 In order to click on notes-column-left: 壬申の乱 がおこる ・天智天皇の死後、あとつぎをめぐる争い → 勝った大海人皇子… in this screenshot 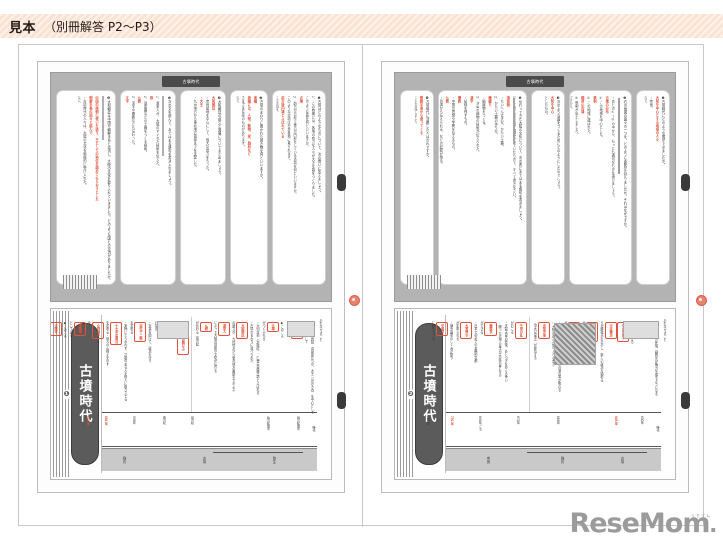, I will do `click(479, 364)`.